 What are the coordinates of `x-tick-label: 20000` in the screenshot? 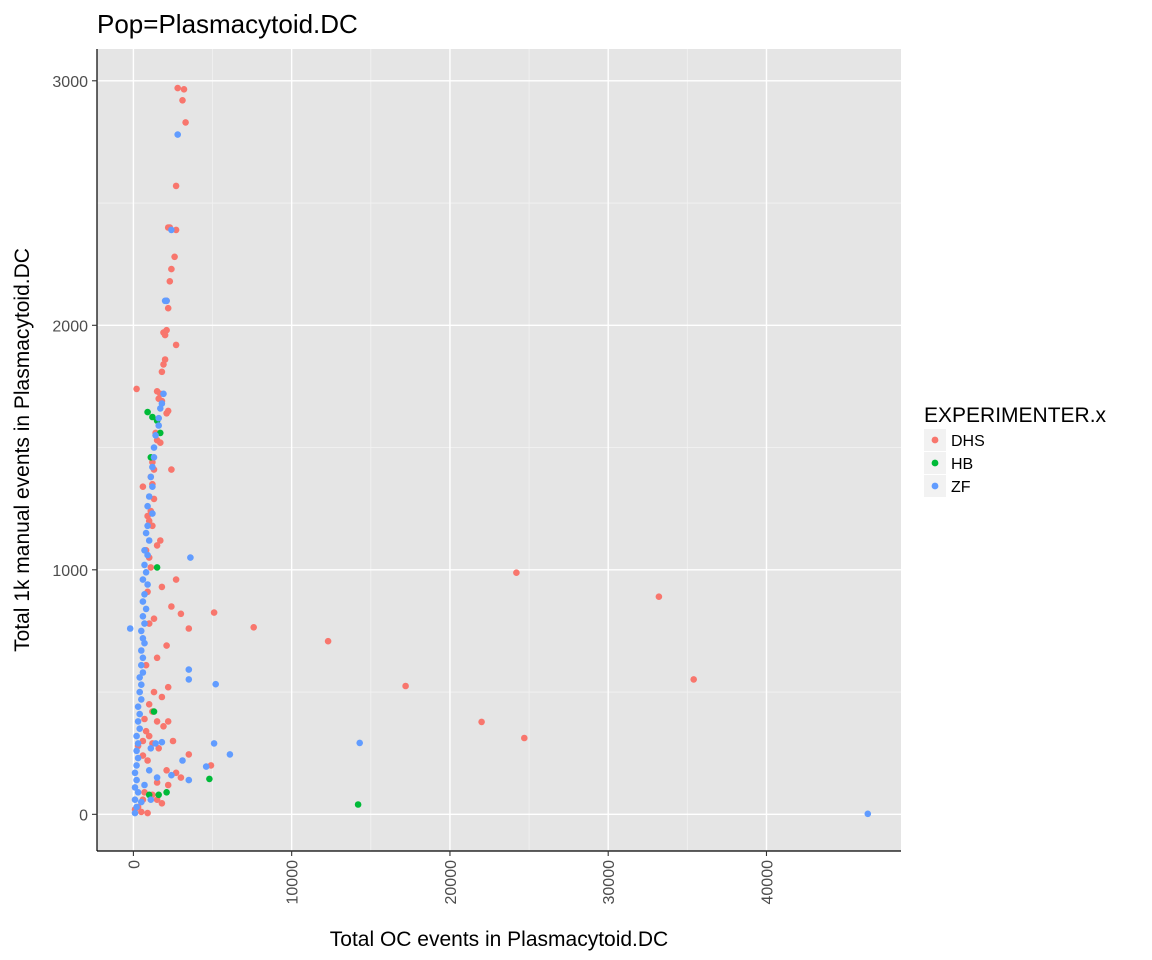 It's located at (451, 882).